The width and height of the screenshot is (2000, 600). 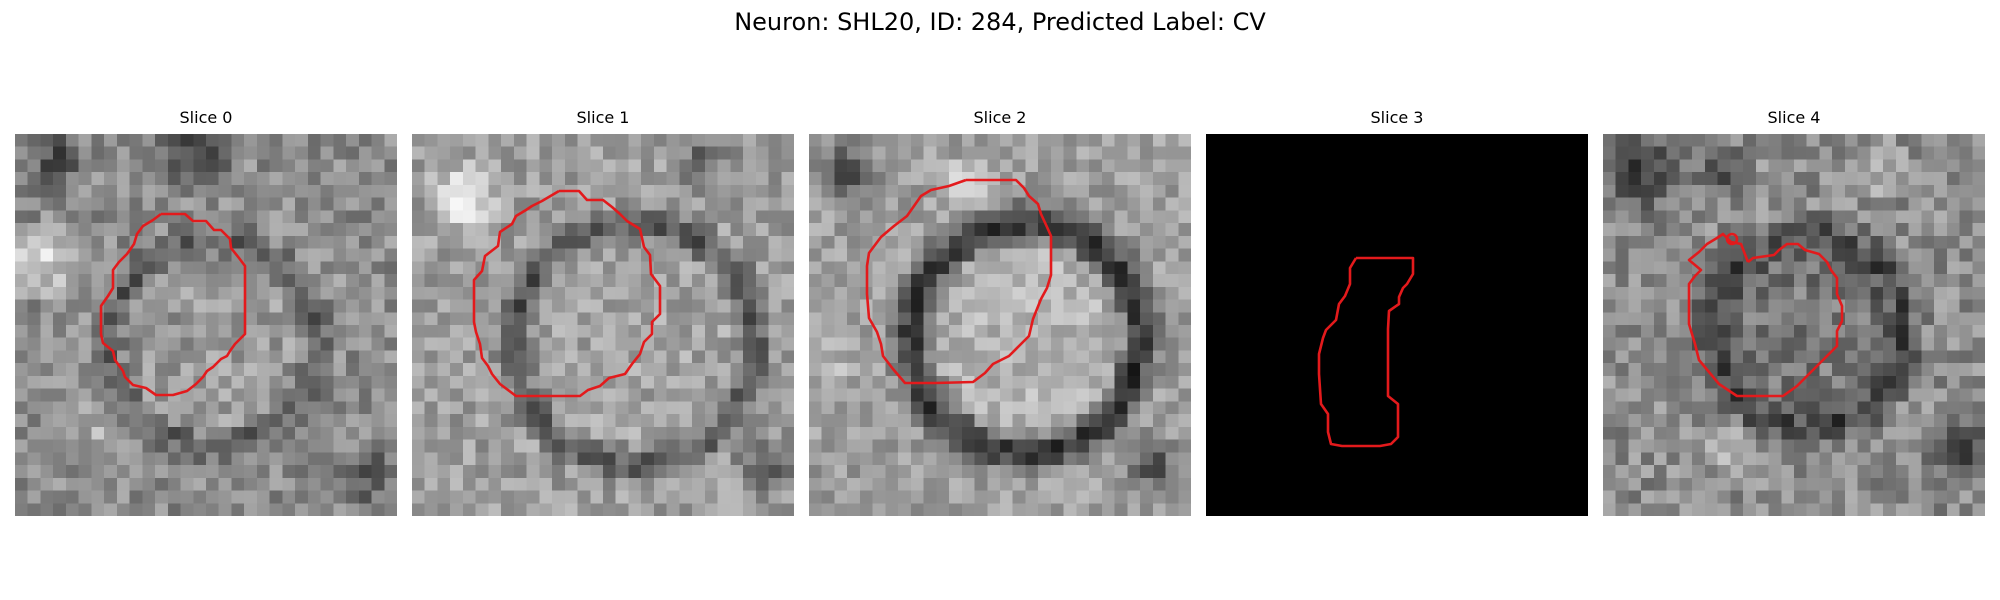 I want to click on slice-title-3: Slice 3, so click(x=1397, y=117).